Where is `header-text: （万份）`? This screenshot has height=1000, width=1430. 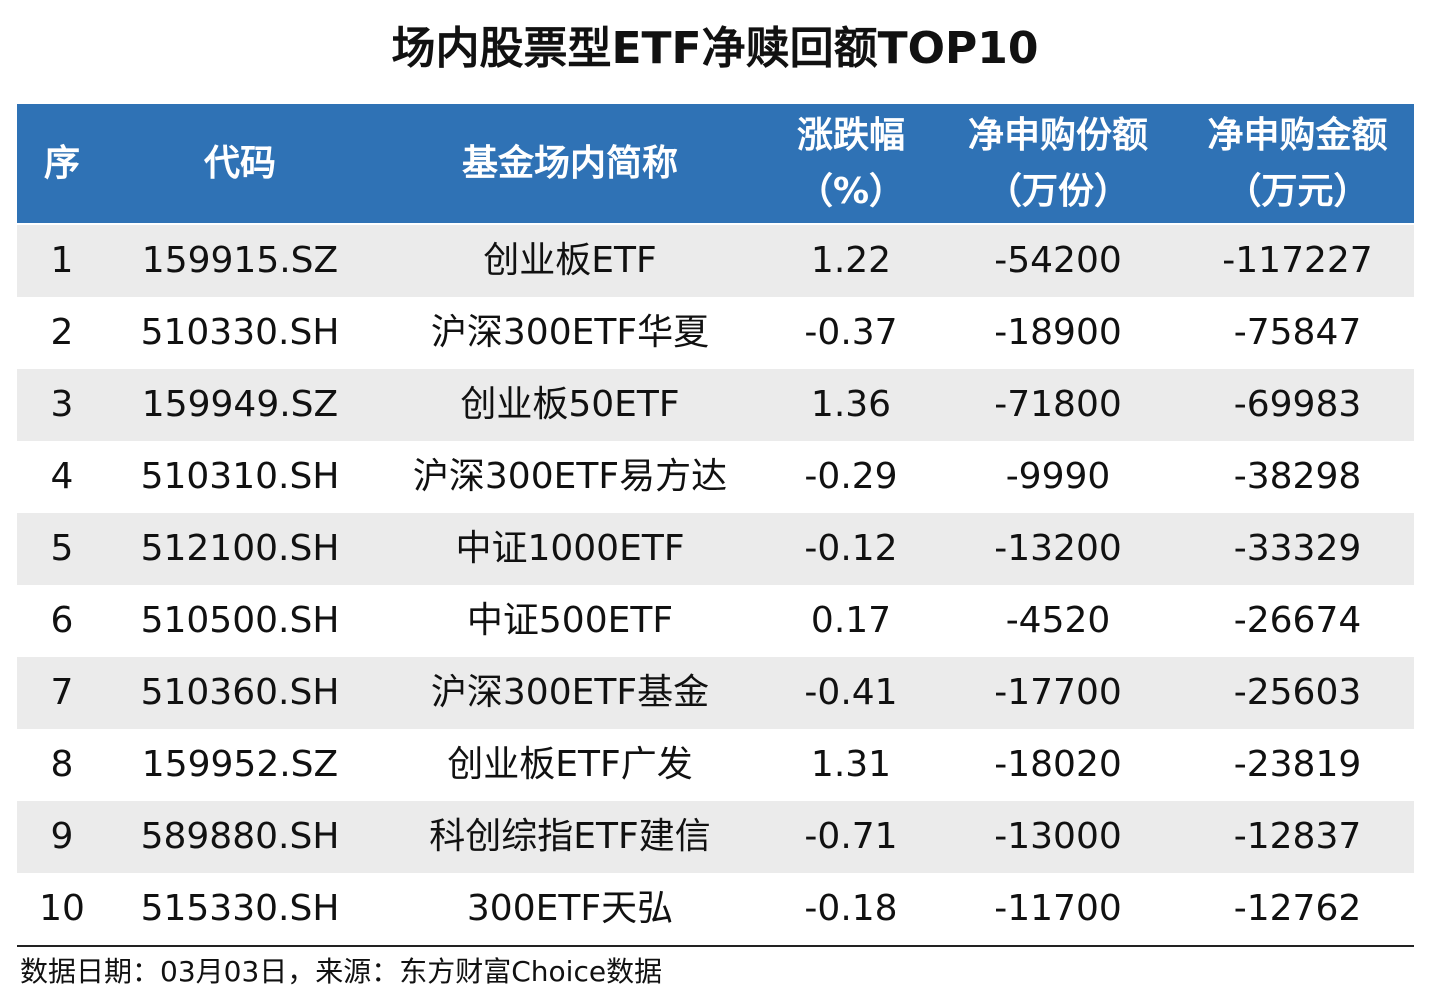
header-text: （万份） is located at coordinates (1057, 191).